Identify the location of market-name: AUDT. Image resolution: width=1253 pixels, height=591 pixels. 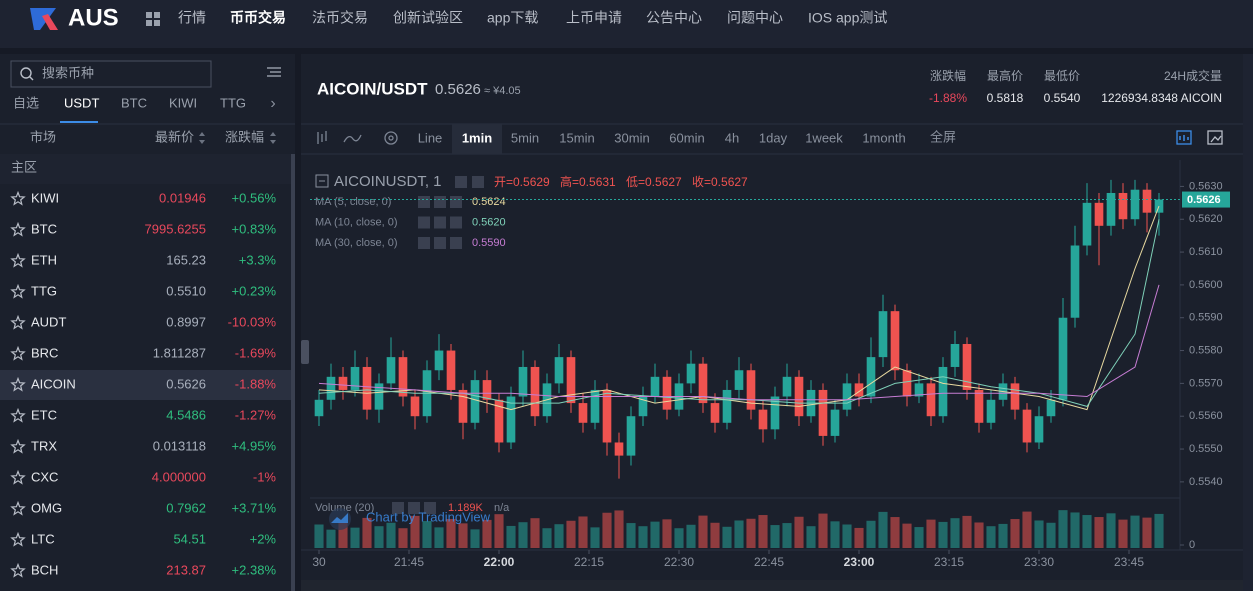
(48, 321).